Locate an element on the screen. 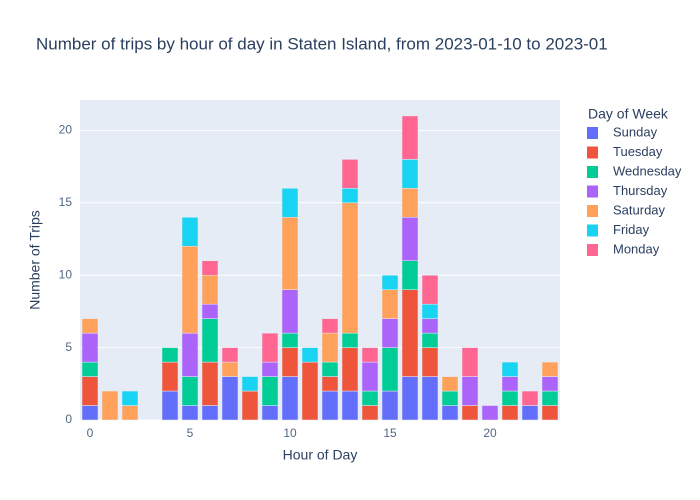 This screenshot has height=500, width=700. x-tick-label: 15 is located at coordinates (390, 433).